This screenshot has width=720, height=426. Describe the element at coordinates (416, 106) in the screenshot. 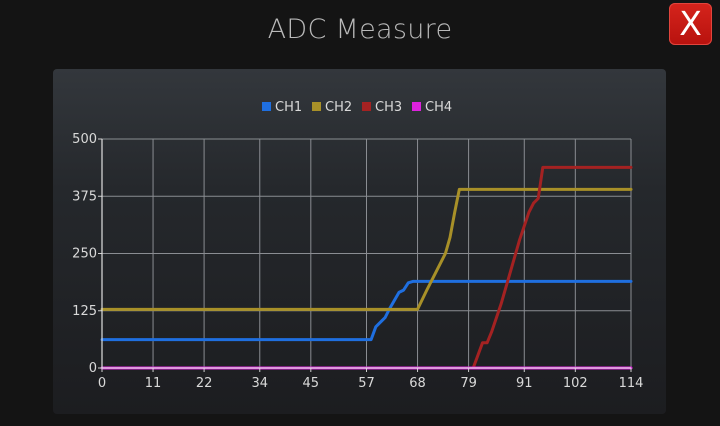

I see `legend-swatch-ch4` at that location.